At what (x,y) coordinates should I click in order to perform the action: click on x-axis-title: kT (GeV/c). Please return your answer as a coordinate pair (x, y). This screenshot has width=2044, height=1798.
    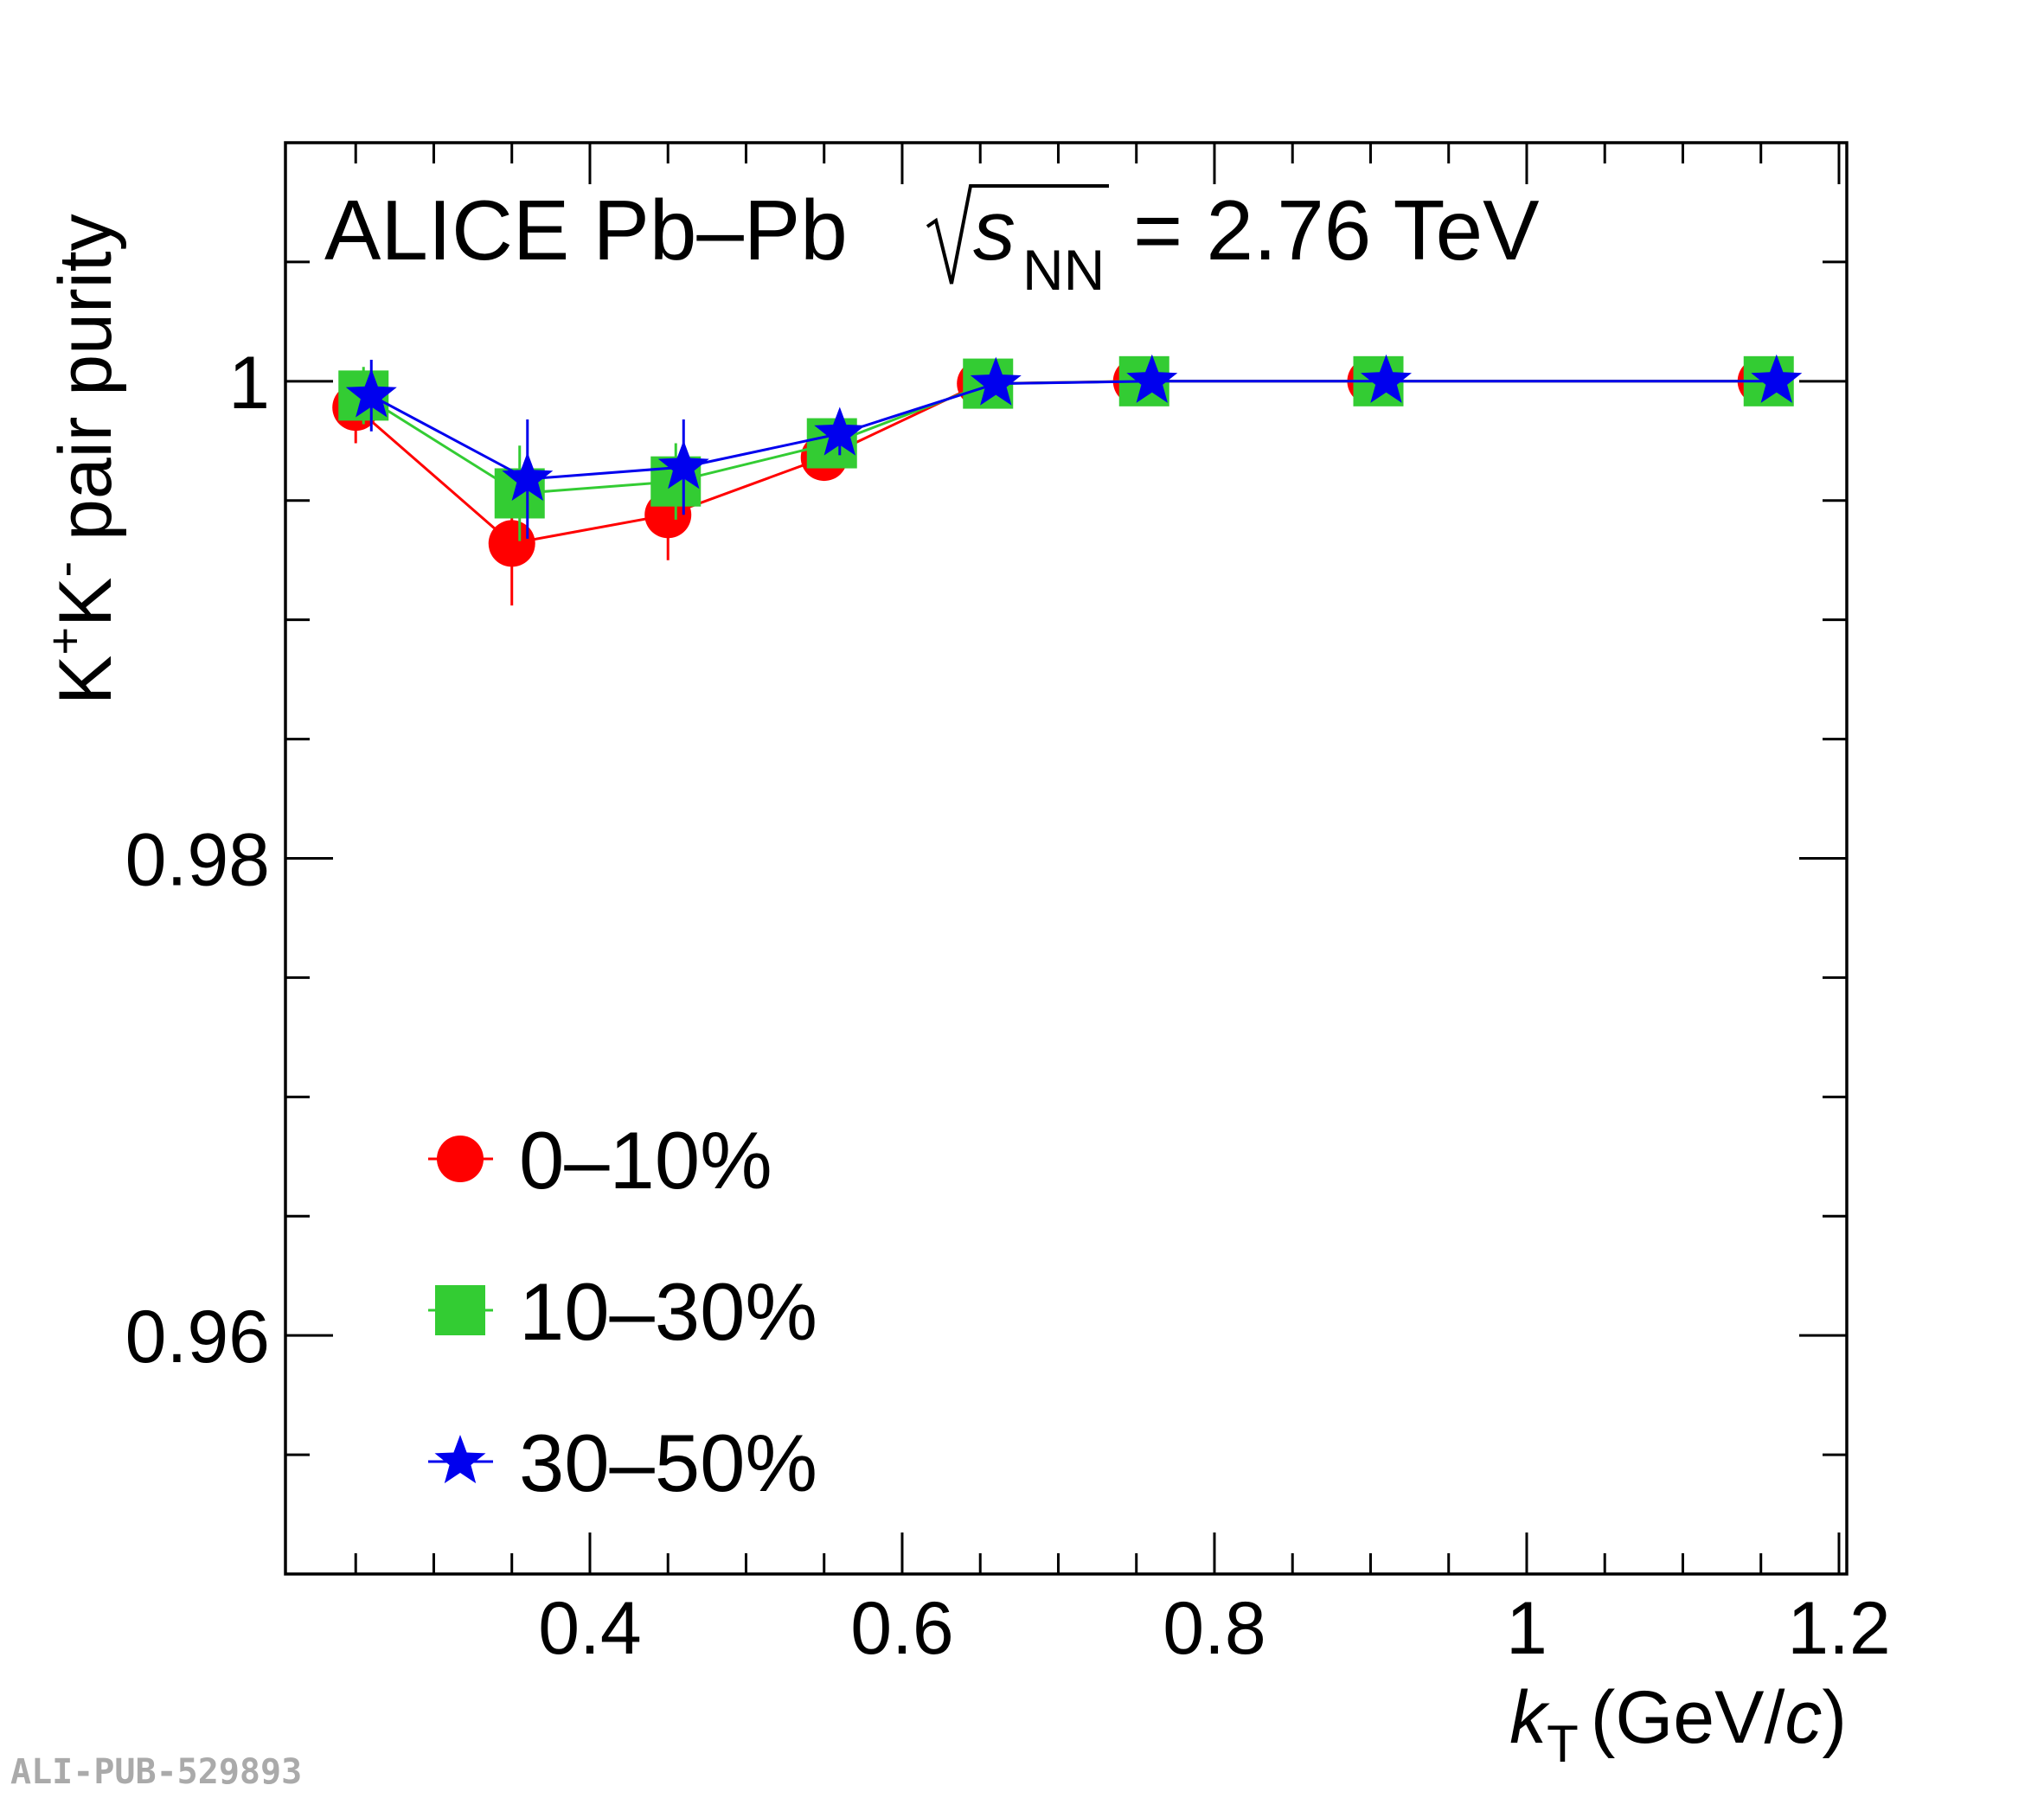
    Looking at the image, I should click on (1678, 1724).